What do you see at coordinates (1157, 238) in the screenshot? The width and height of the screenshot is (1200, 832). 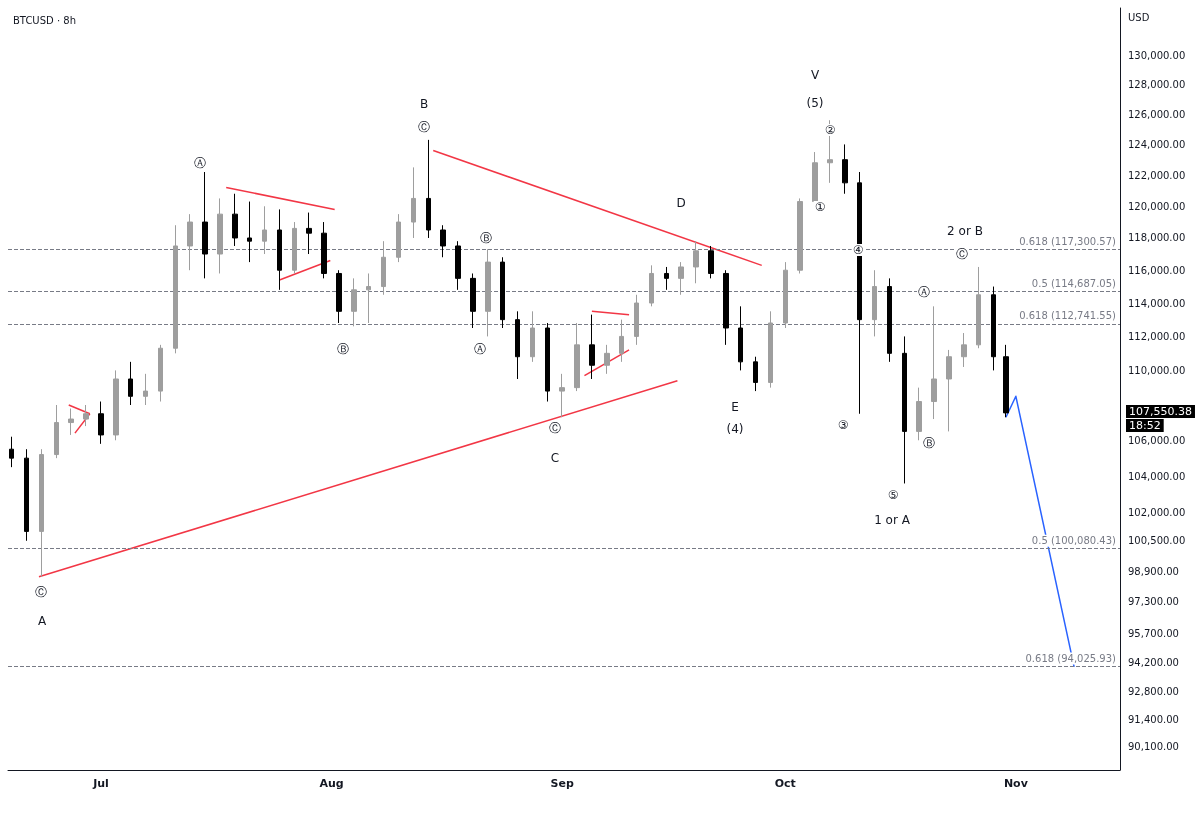 I see `y-tick-label: 118,000.00` at bounding box center [1157, 238].